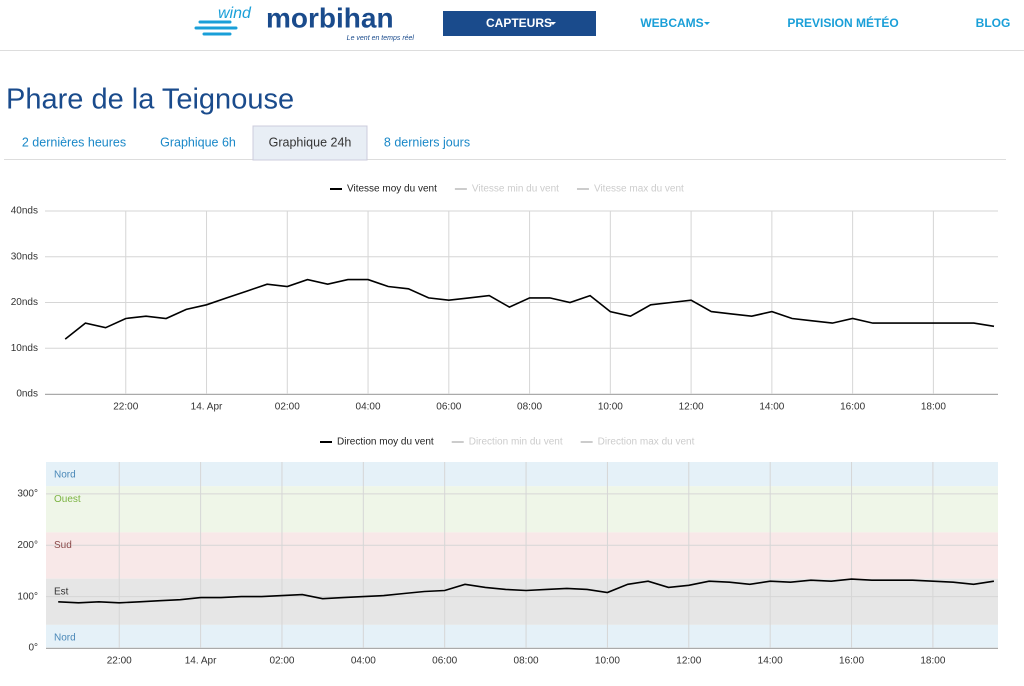 The width and height of the screenshot is (1024, 686). What do you see at coordinates (385, 442) in the screenshot?
I see `legend-label: Direction moy du vent` at bounding box center [385, 442].